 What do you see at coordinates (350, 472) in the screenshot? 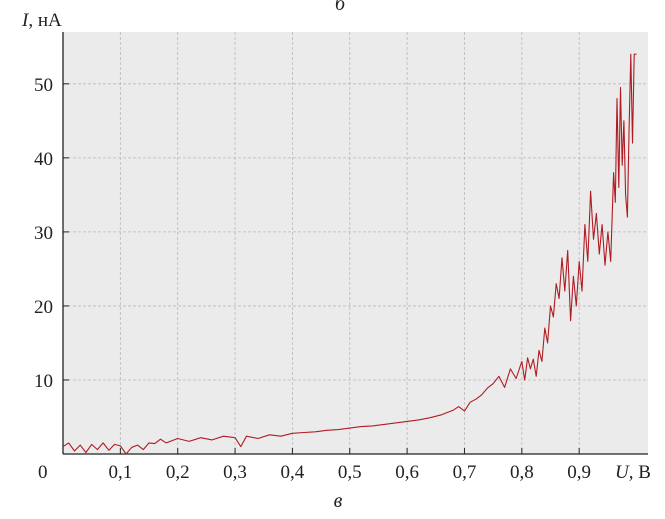
I see `x-tick-label-4: 0,5` at bounding box center [350, 472].